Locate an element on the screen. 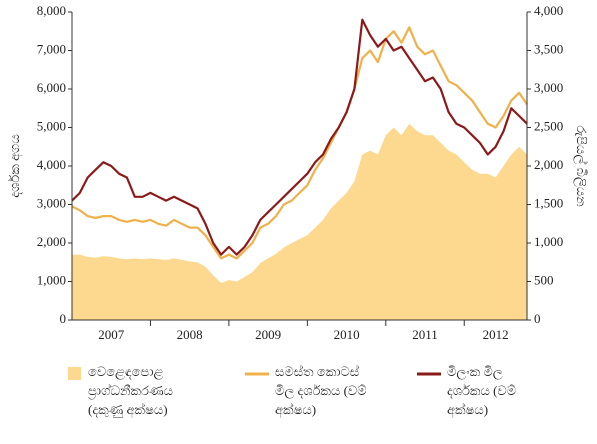  y2-tick-label: 4,000 is located at coordinates (548, 10).